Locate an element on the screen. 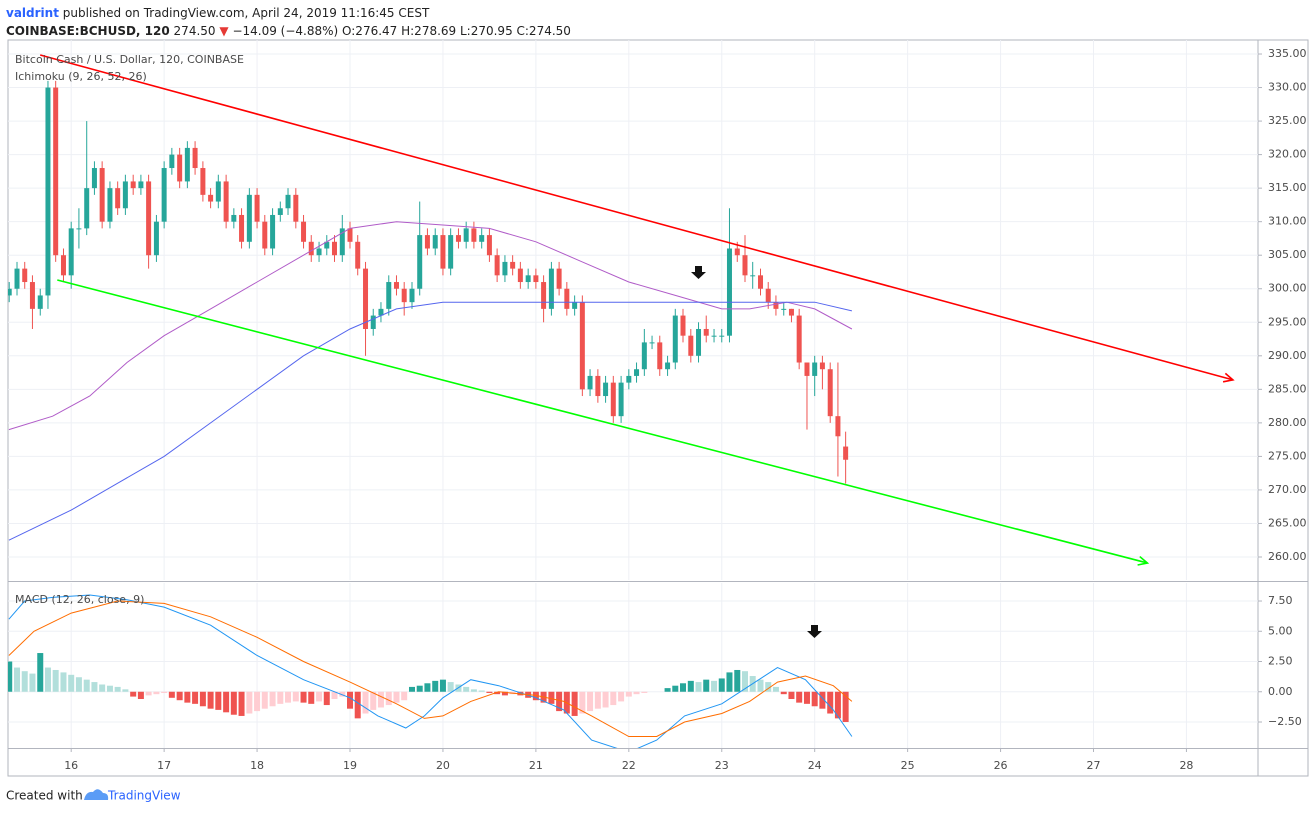 This screenshot has width=1316, height=817. y-tick-label: 315.00 is located at coordinates (1287, 187).